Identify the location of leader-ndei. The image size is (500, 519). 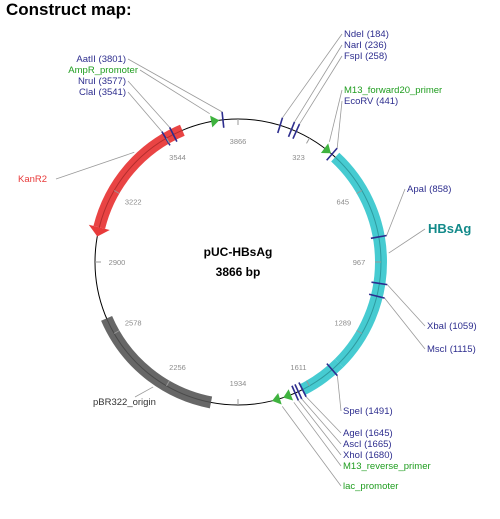
(312, 75).